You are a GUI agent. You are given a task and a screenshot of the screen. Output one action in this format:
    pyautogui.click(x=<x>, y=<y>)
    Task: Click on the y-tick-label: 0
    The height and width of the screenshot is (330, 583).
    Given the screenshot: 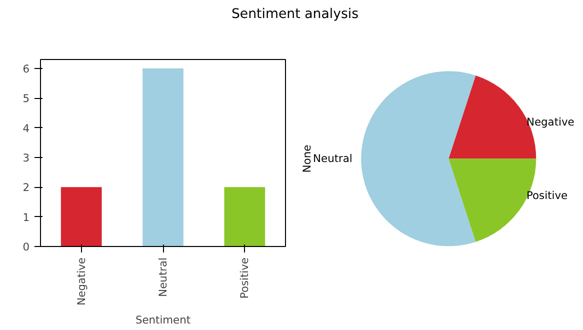 What is the action you would take?
    pyautogui.click(x=26, y=247)
    